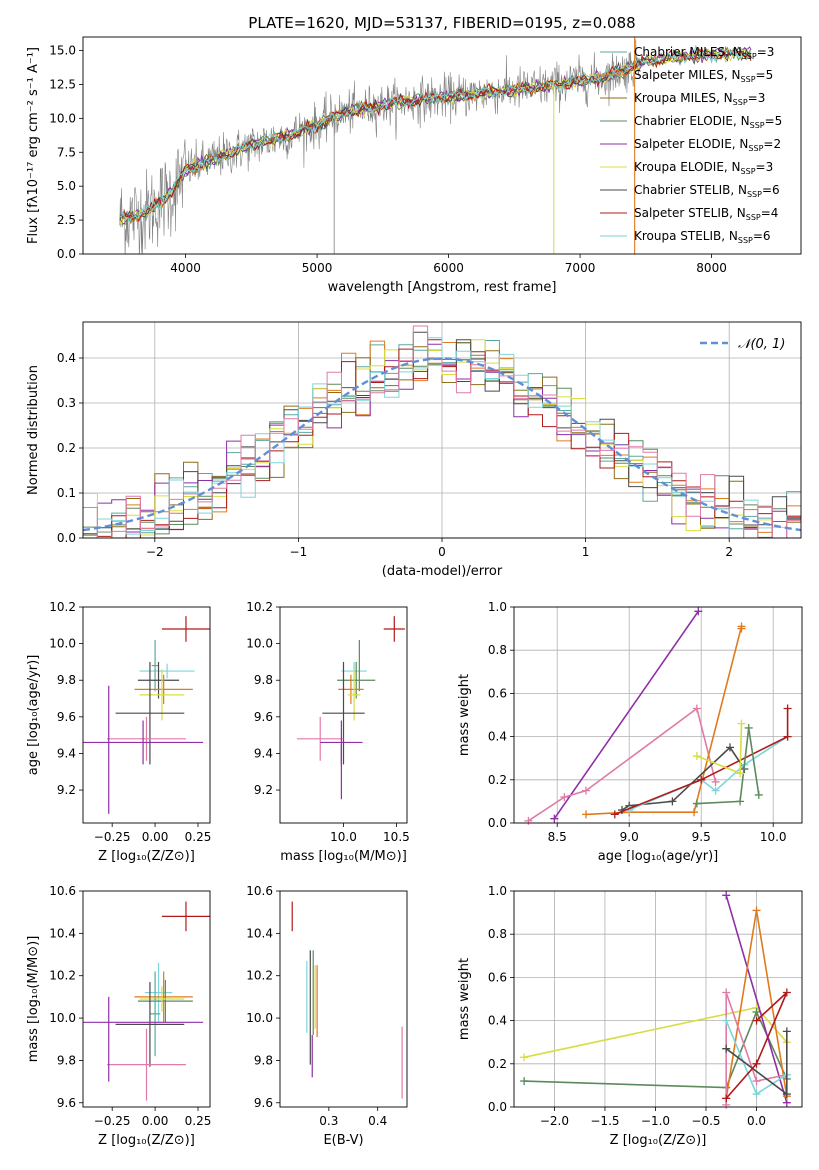 The width and height of the screenshot is (819, 1170). I want to click on y-axis-label: age [log₁₀(age/yr)], so click(33, 715).